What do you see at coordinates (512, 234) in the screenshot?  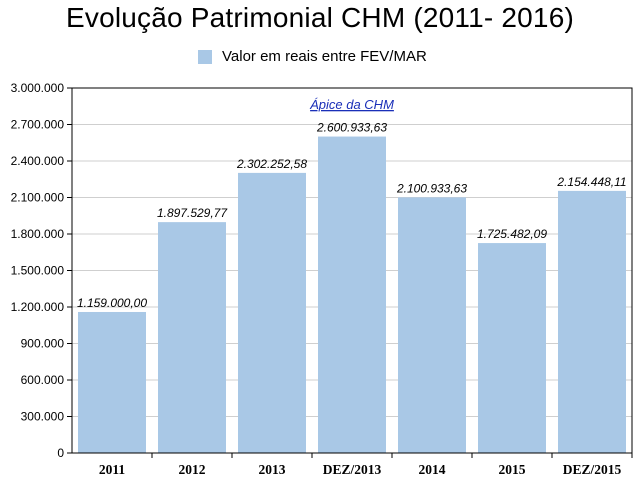 I see `data-label: 1.725.482,09` at bounding box center [512, 234].